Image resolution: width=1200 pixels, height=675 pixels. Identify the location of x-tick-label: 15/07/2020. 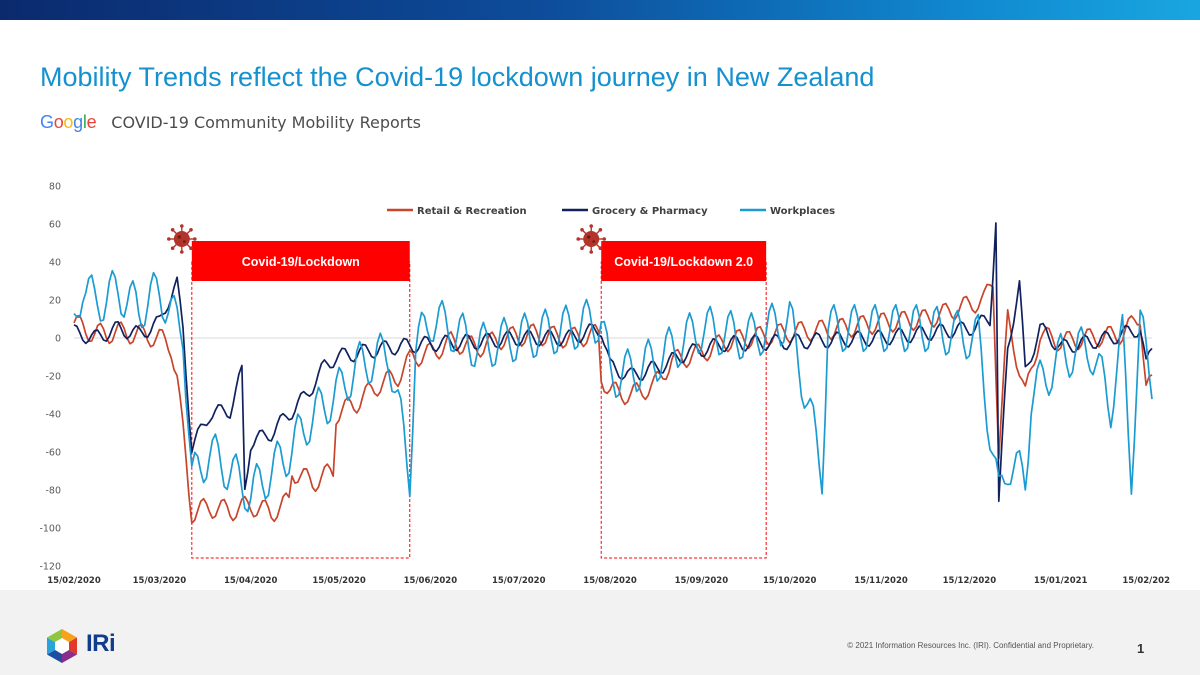
(519, 581).